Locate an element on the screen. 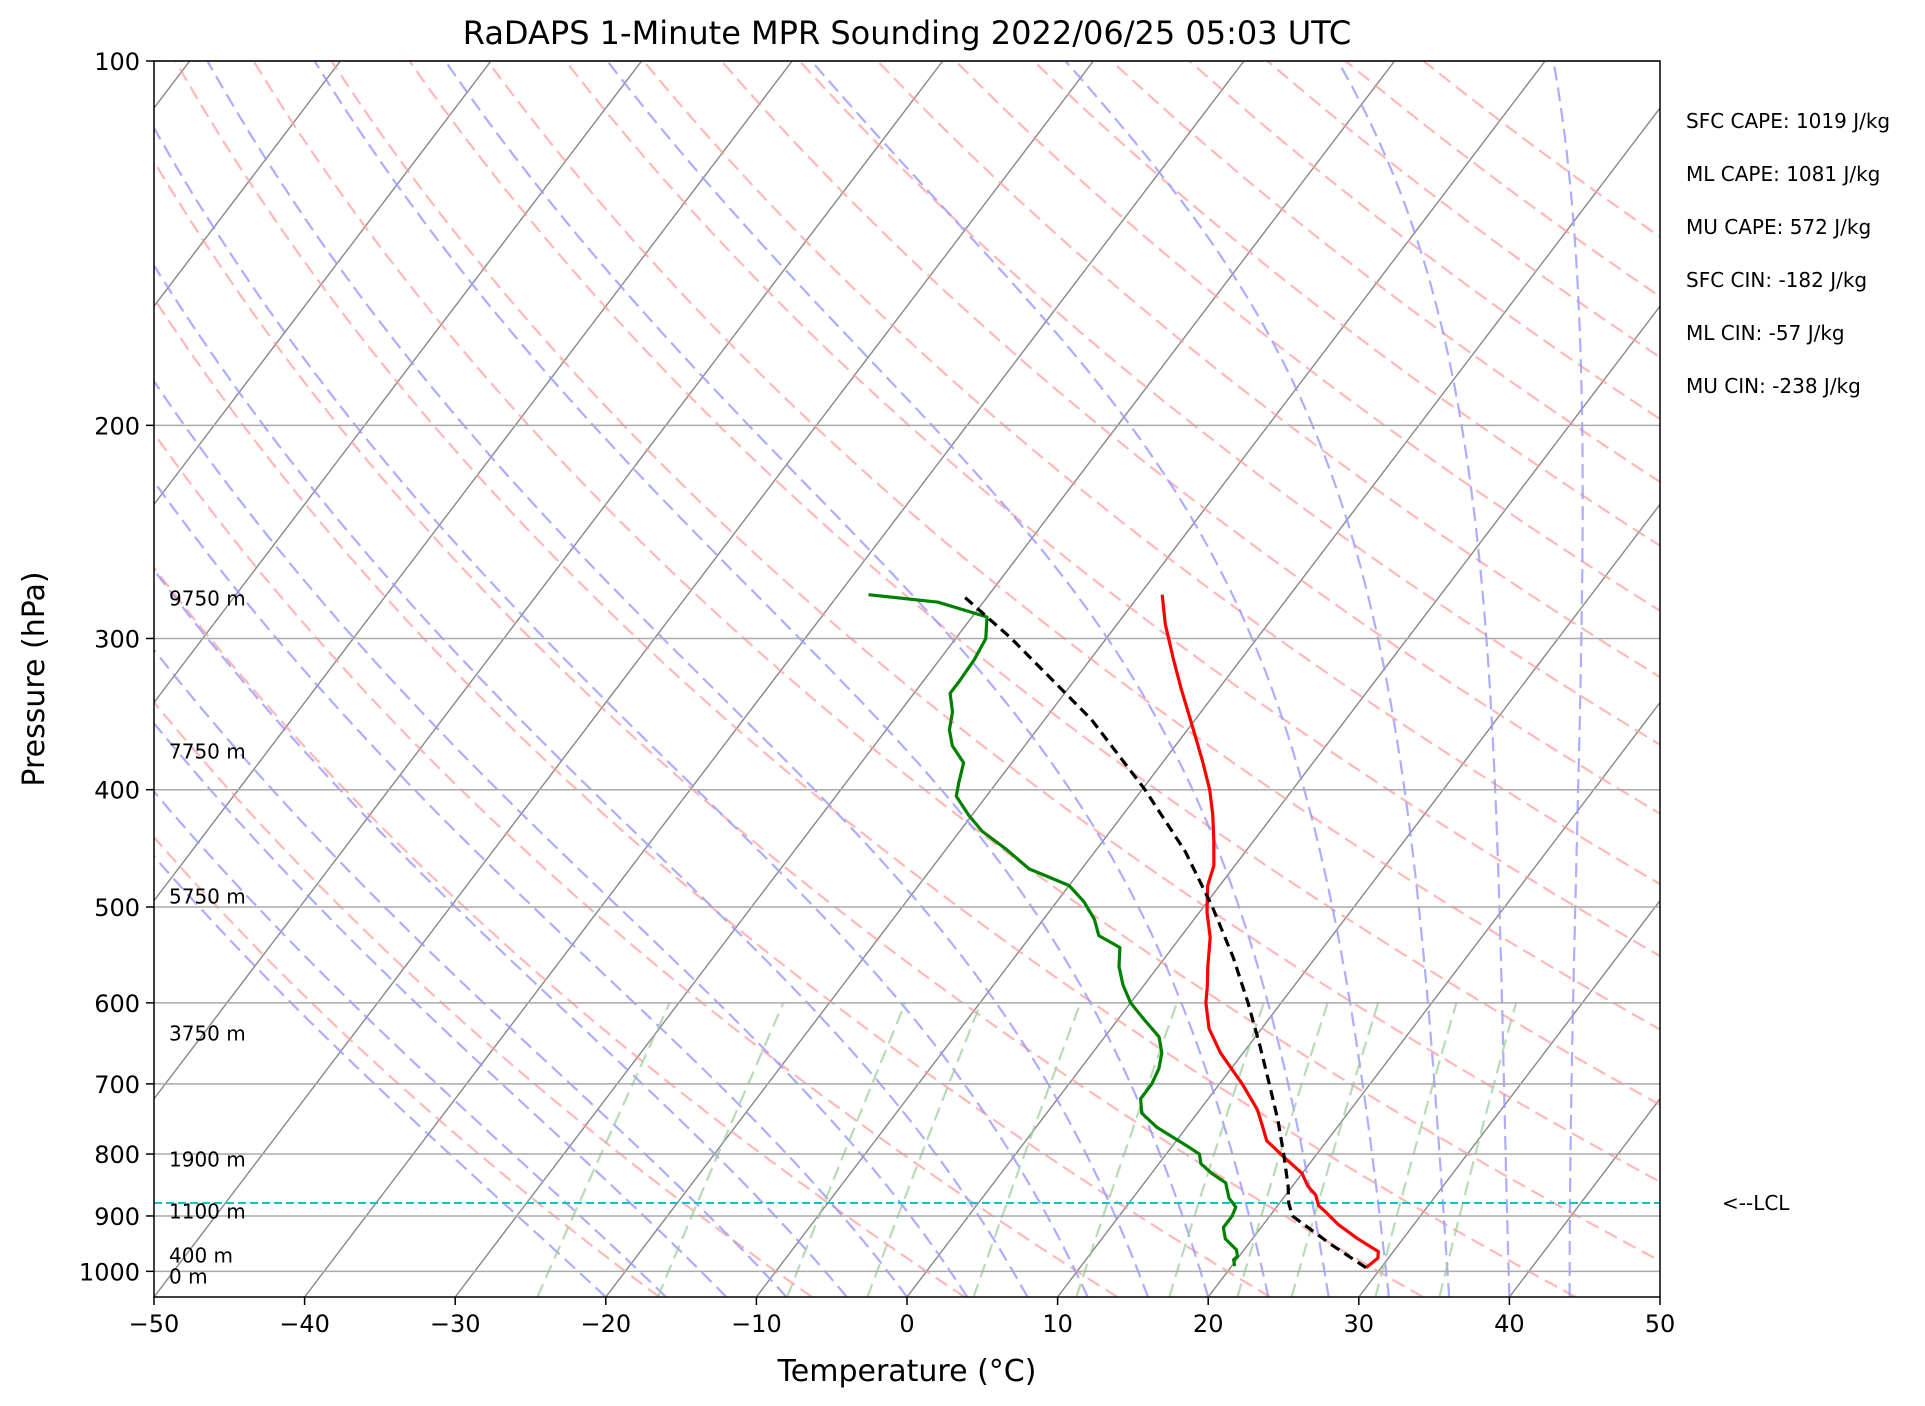  sounding-profiles is located at coordinates (1124, 931).